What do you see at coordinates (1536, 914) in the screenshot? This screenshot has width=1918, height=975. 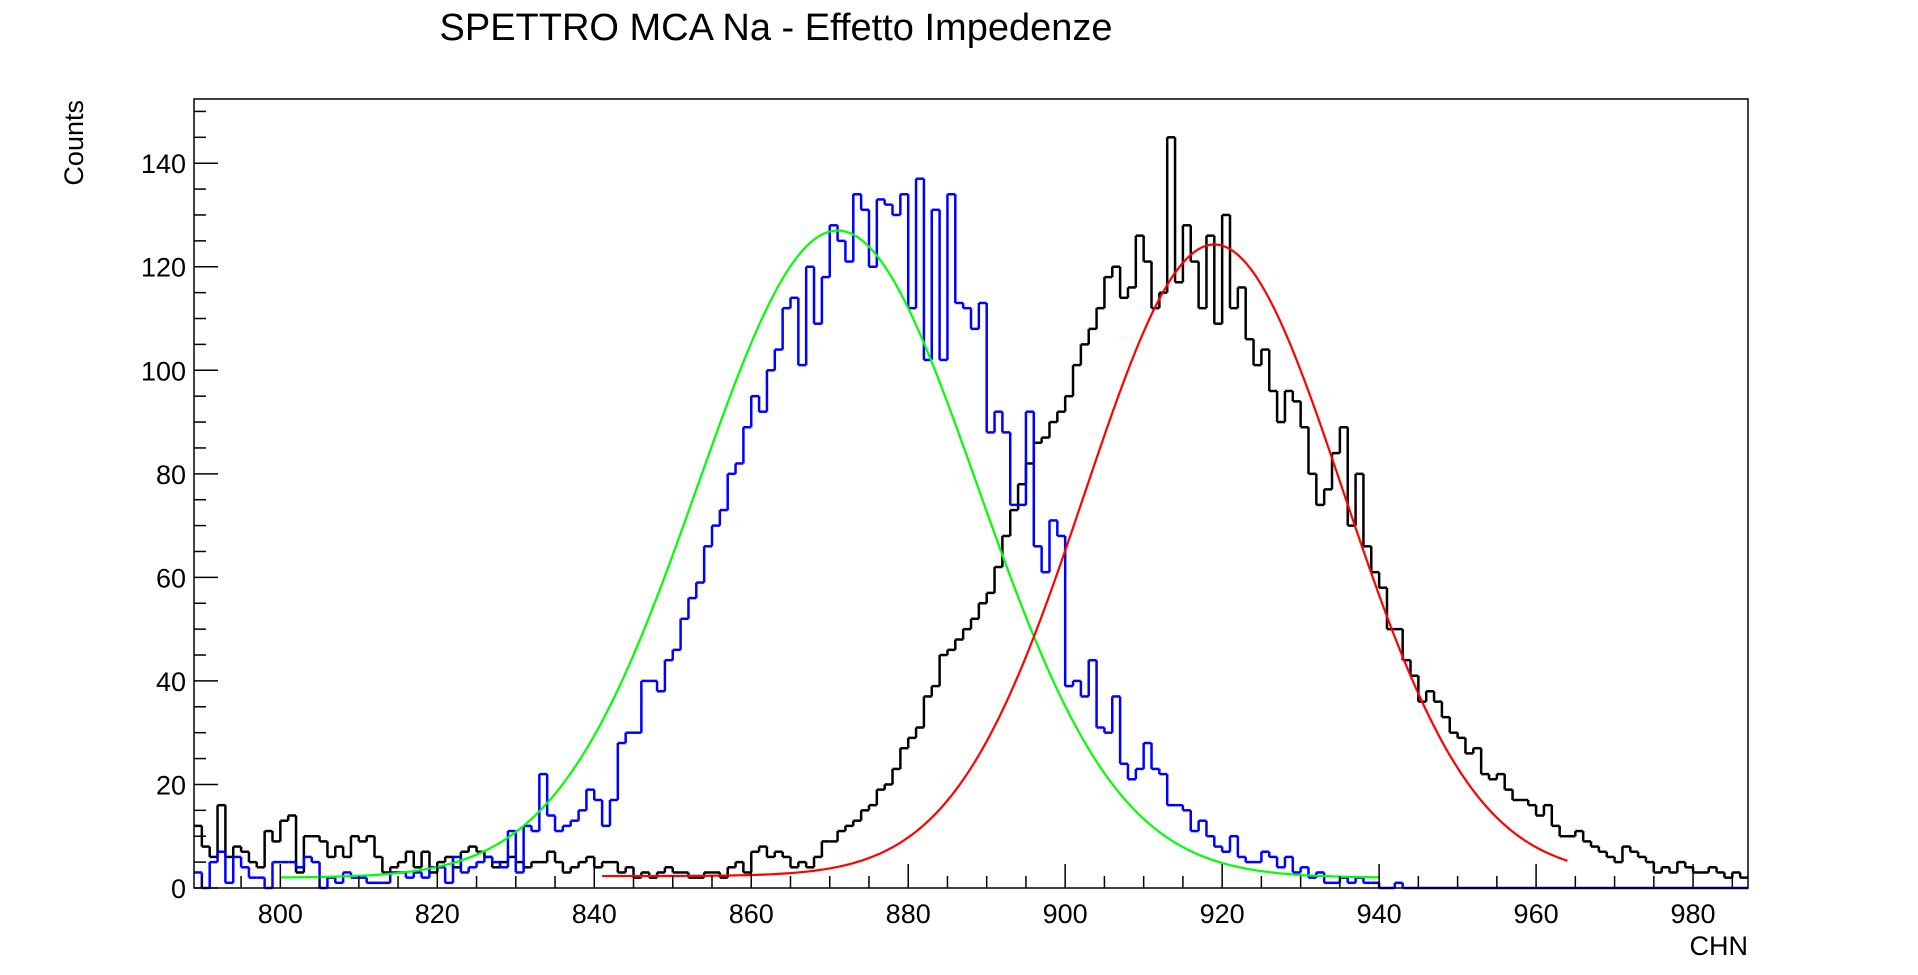 I see `x-tick-label: 960` at bounding box center [1536, 914].